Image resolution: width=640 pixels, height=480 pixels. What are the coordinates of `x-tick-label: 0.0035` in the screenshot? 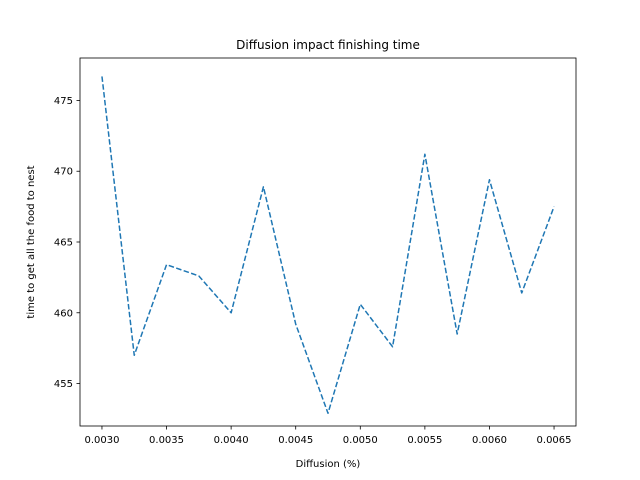 It's located at (166, 440).